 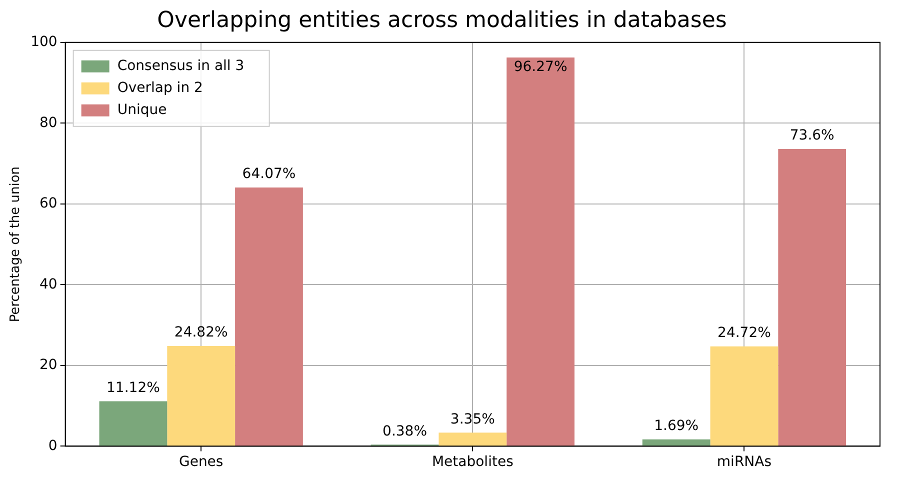 I want to click on y-tick-label: 100, so click(x=44, y=42).